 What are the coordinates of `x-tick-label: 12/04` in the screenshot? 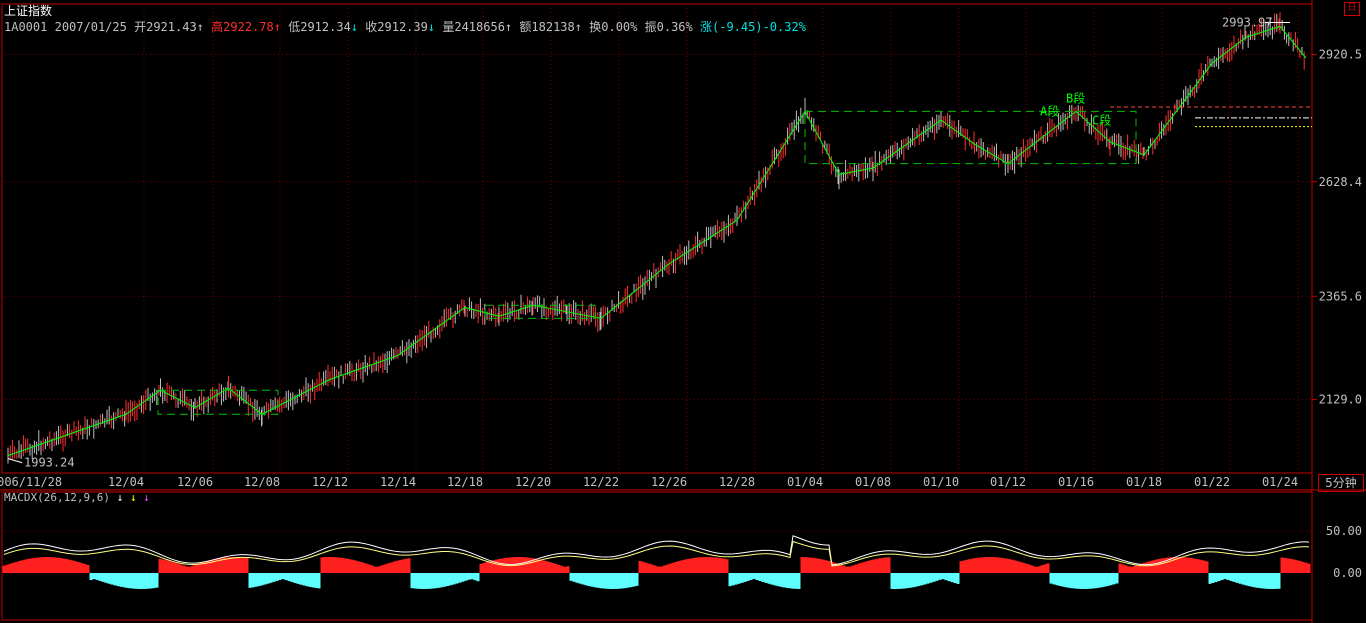 It's located at (126, 482).